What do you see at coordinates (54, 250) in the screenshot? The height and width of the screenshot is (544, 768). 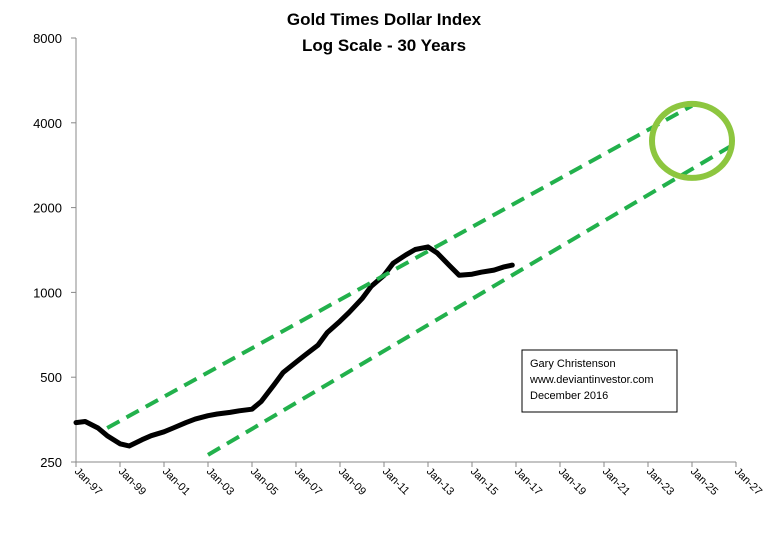 I see `y-tick-group: 250 500 1000 2000 4000 8000` at bounding box center [54, 250].